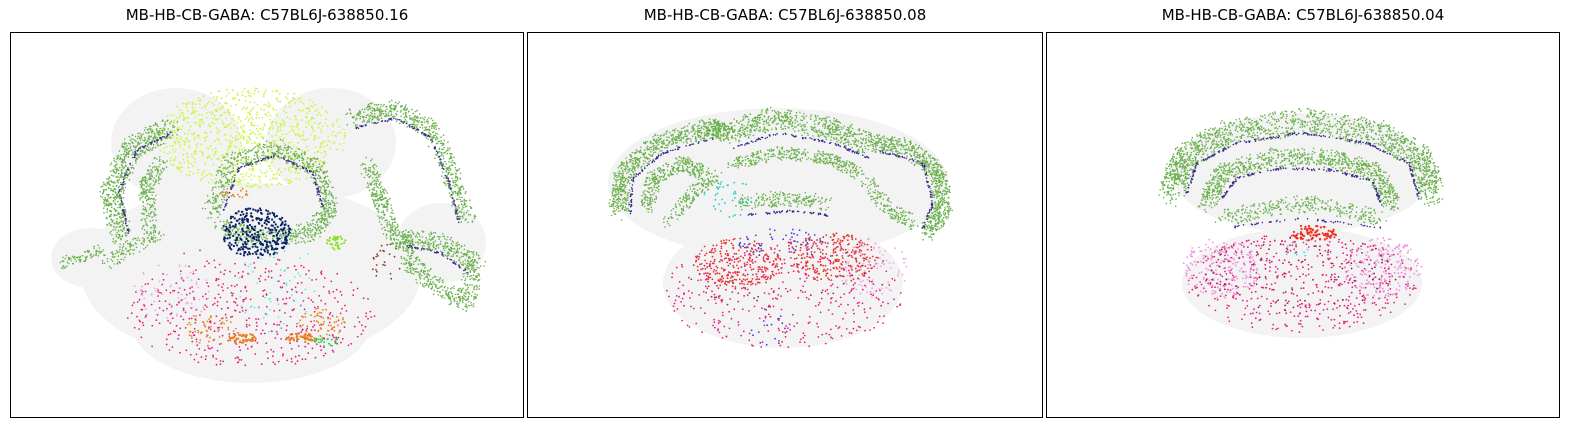 The image size is (1569, 427). I want to click on series-hindbrain-pink, so click(784, 293).